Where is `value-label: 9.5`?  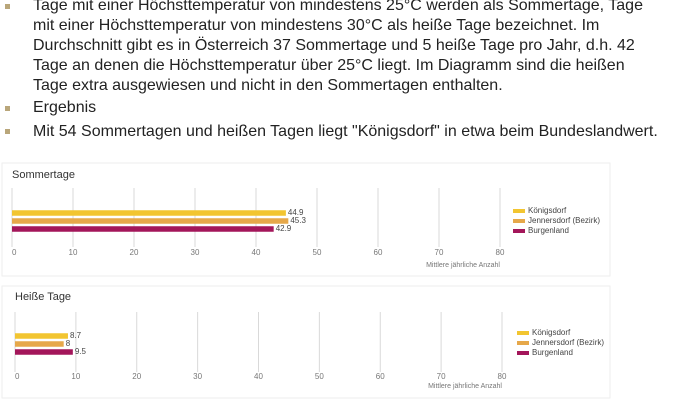 value-label: 9.5 is located at coordinates (81, 351).